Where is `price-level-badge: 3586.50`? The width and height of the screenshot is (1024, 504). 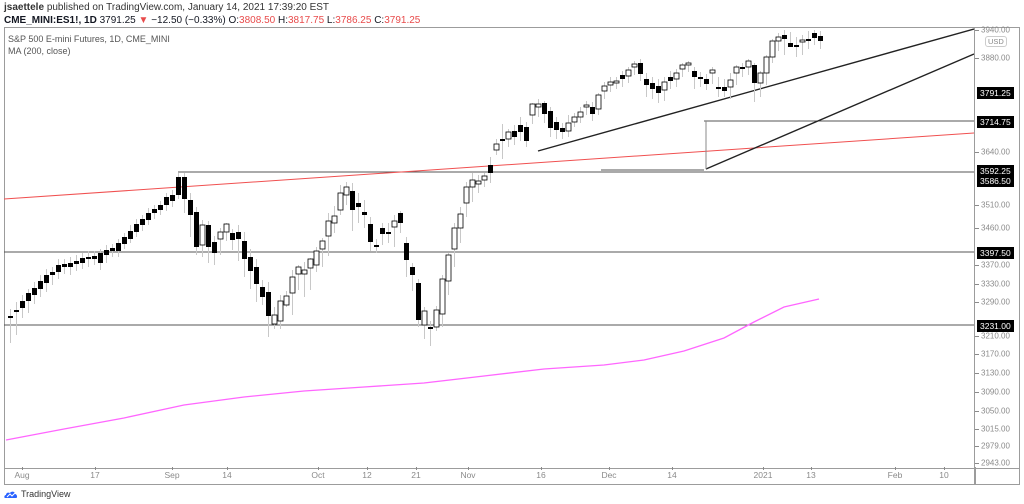 price-level-badge: 3586.50 is located at coordinates (995, 181).